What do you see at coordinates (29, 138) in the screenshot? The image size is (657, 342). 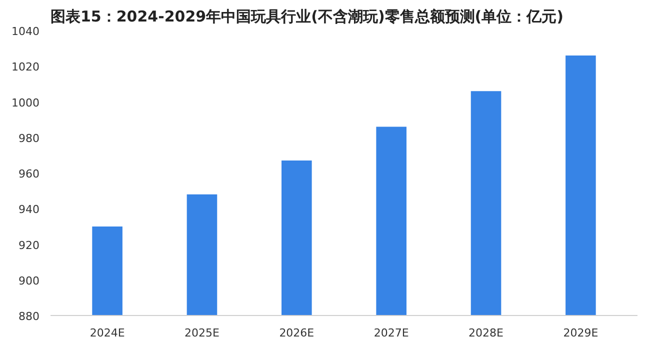 I see `y-tick-label: 980` at bounding box center [29, 138].